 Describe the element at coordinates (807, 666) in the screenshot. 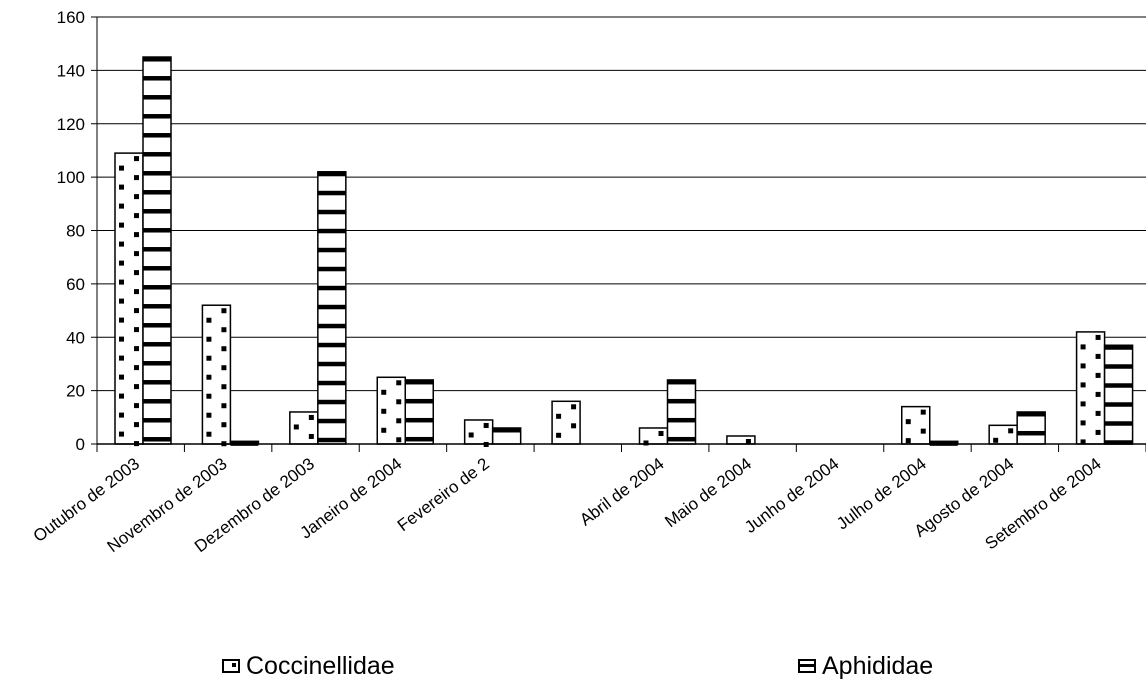

I see `aphididae-swatch-icon` at that location.